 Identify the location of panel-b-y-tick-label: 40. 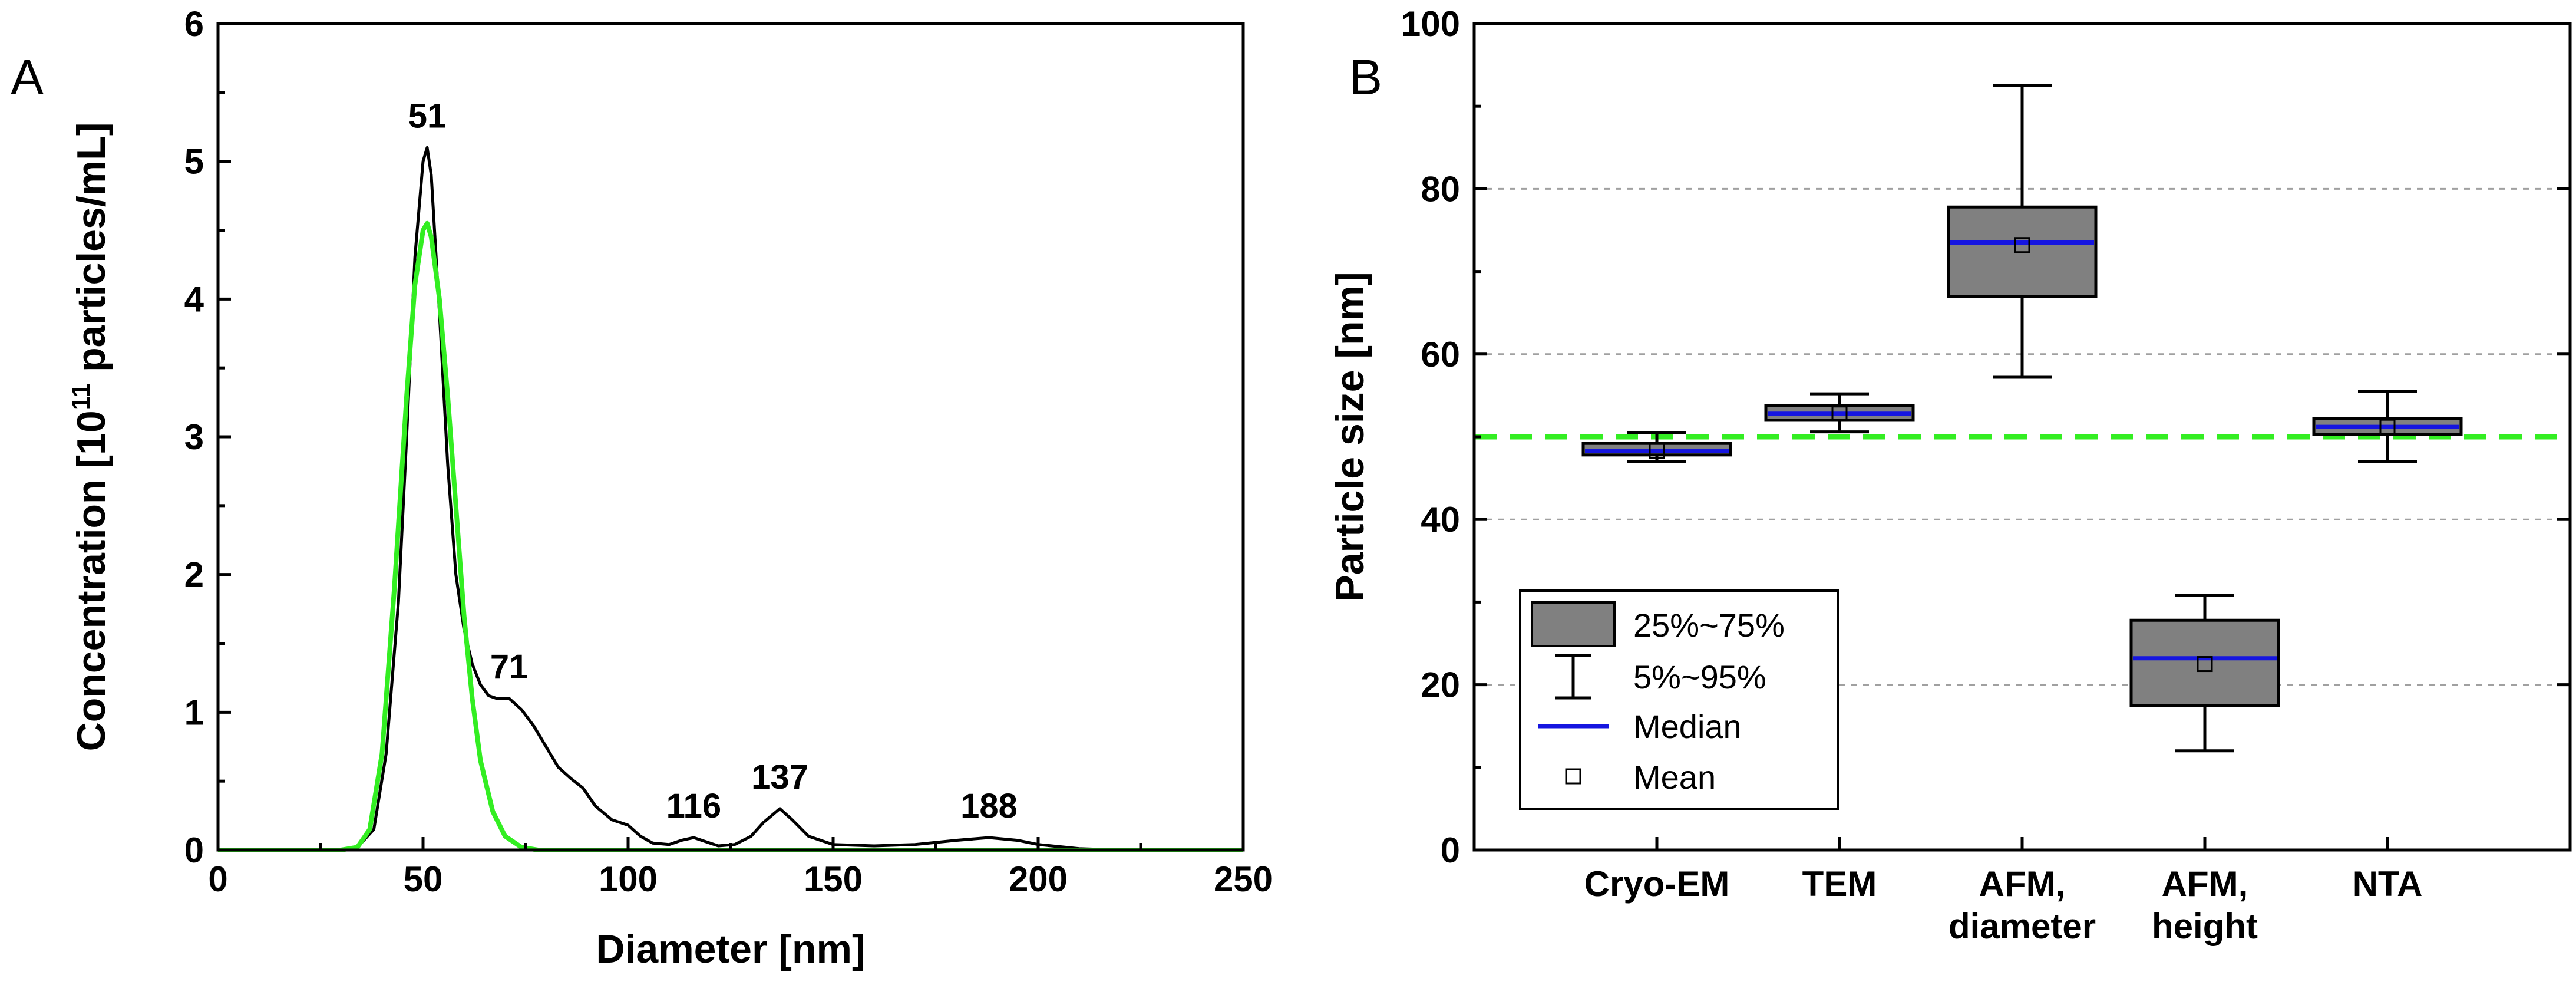
(1440, 519).